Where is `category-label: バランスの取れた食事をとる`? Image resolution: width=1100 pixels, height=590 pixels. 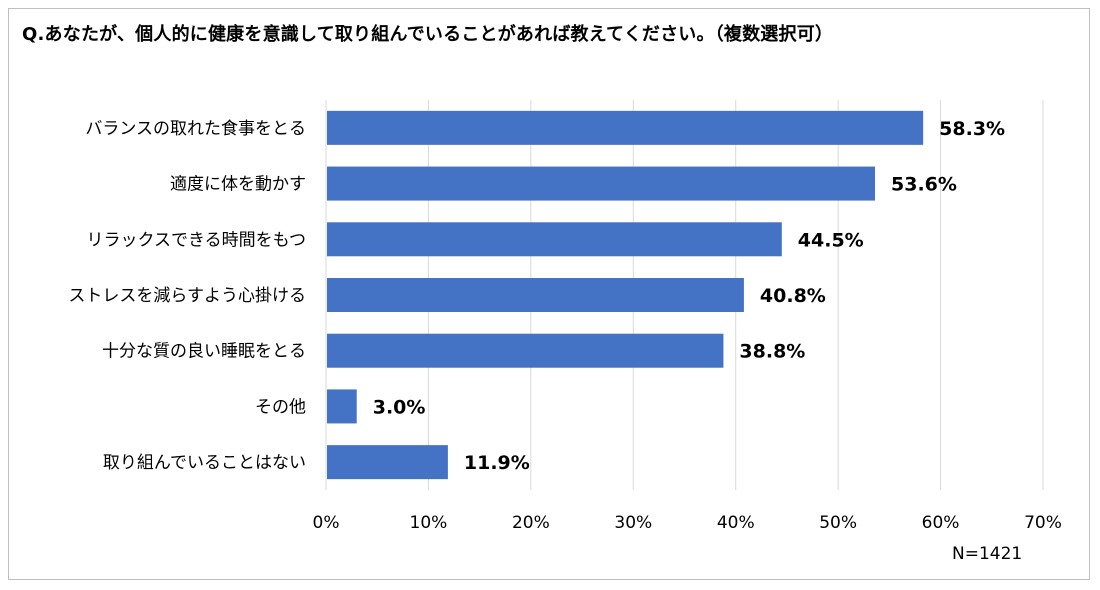
category-label: バランスの取れた食事をとる is located at coordinates (195, 129).